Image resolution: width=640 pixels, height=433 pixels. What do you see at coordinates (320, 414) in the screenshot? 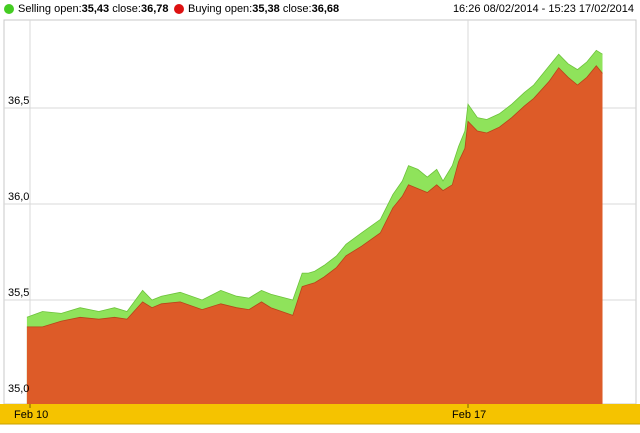
I see `x-axis-band` at bounding box center [320, 414].